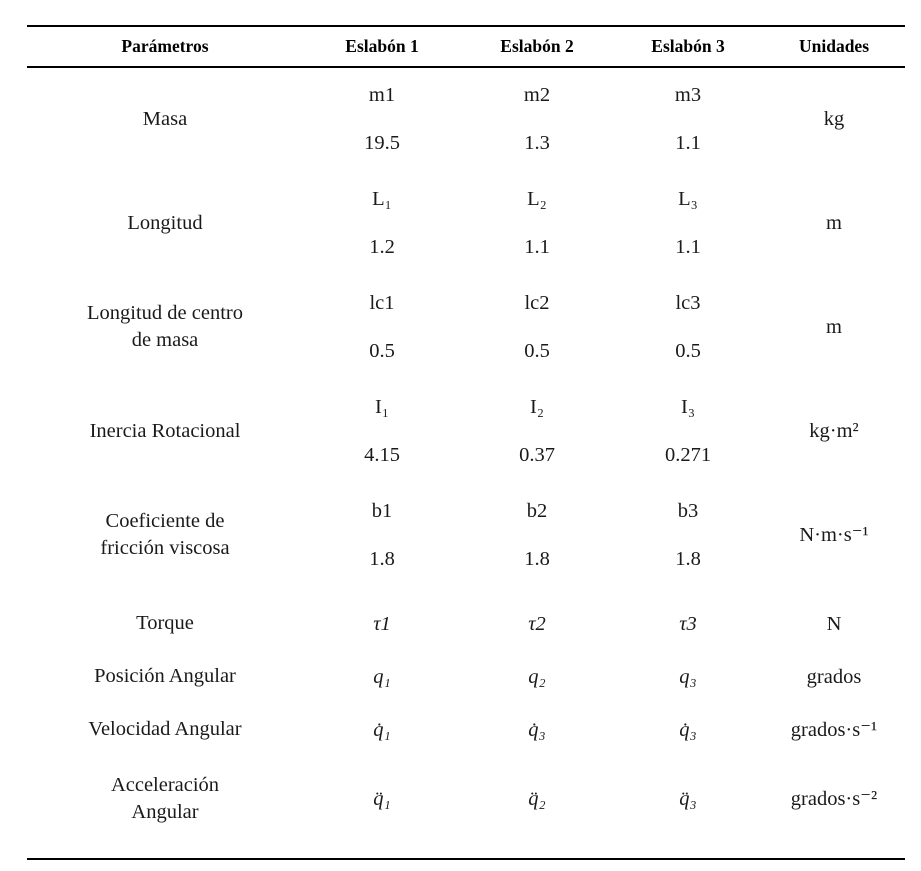 This screenshot has height=871, width=921. What do you see at coordinates (382, 46) in the screenshot?
I see `header-eslabon-1: Eslabón 1` at bounding box center [382, 46].